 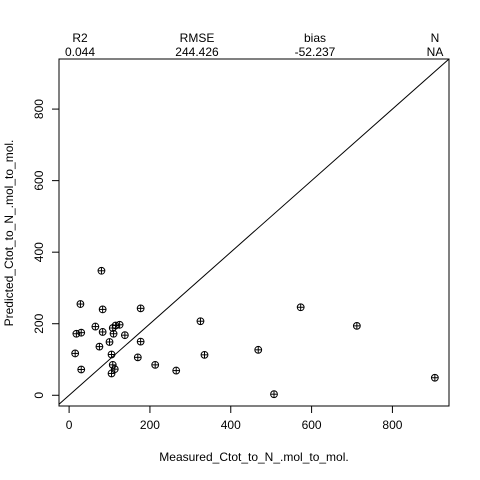 I want to click on x-tick-label: 800, so click(x=392, y=425).